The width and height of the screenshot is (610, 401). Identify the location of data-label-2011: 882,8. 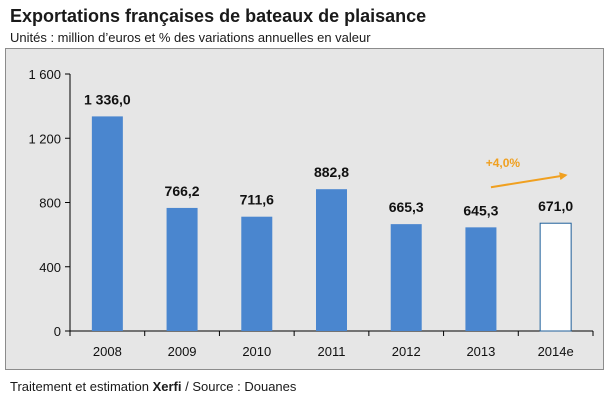
(331, 172).